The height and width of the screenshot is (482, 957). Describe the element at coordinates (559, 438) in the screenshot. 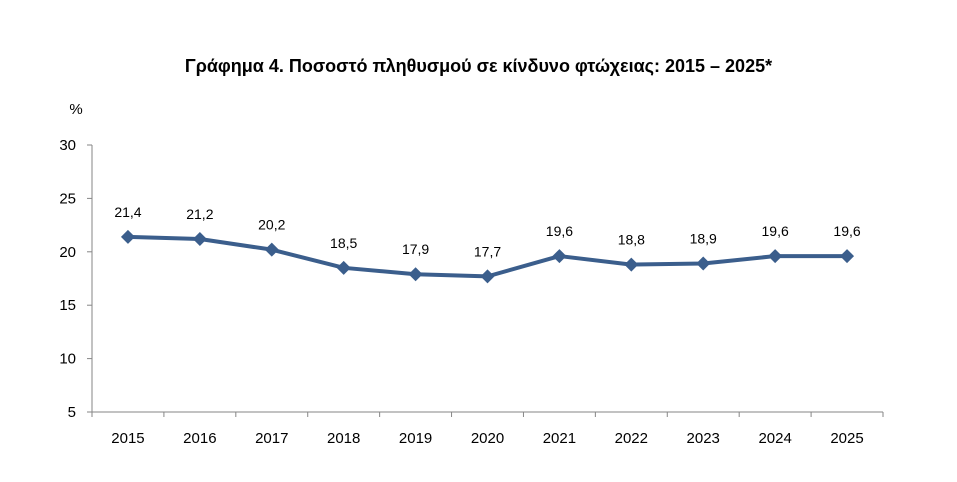

I see `x-tick-label: 2021` at that location.